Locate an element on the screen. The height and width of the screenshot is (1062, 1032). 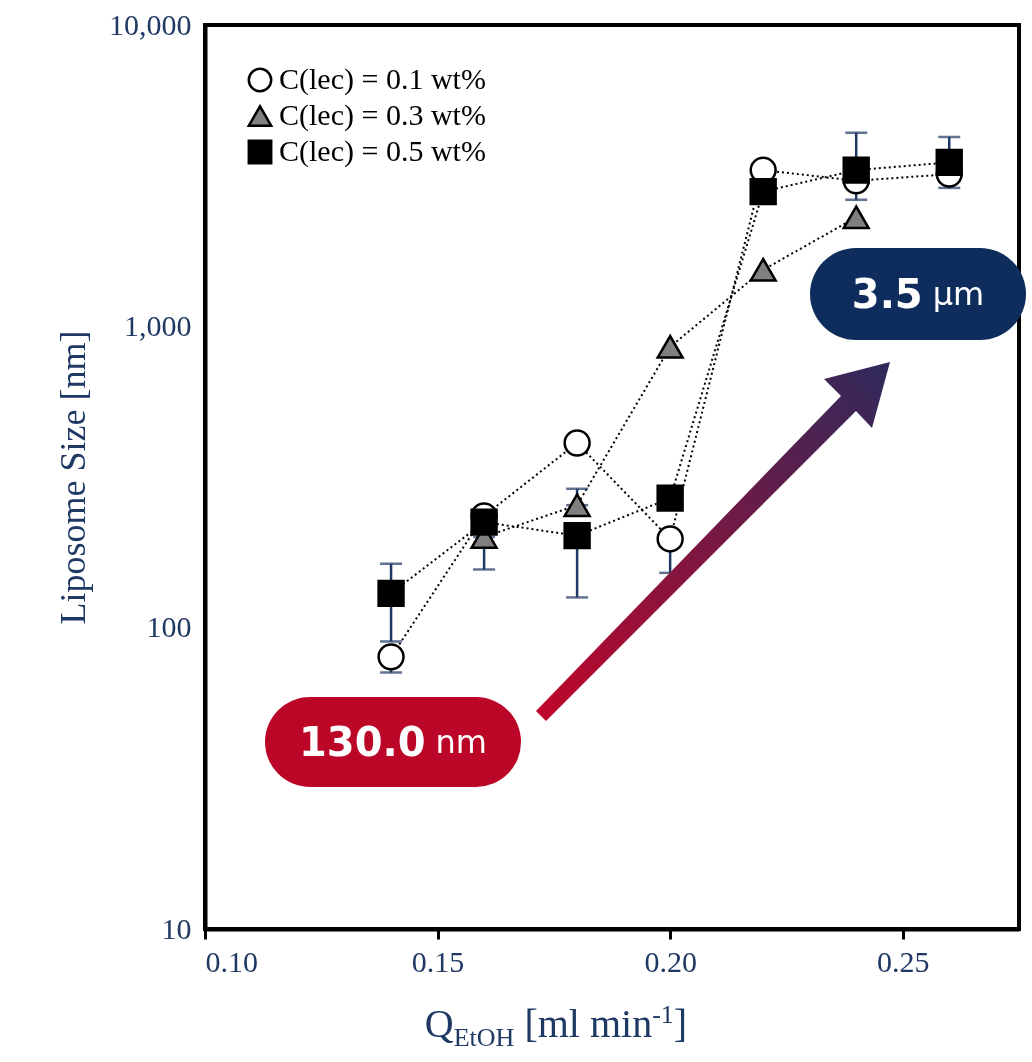
annotation: 3.5 μm is located at coordinates (918, 294).